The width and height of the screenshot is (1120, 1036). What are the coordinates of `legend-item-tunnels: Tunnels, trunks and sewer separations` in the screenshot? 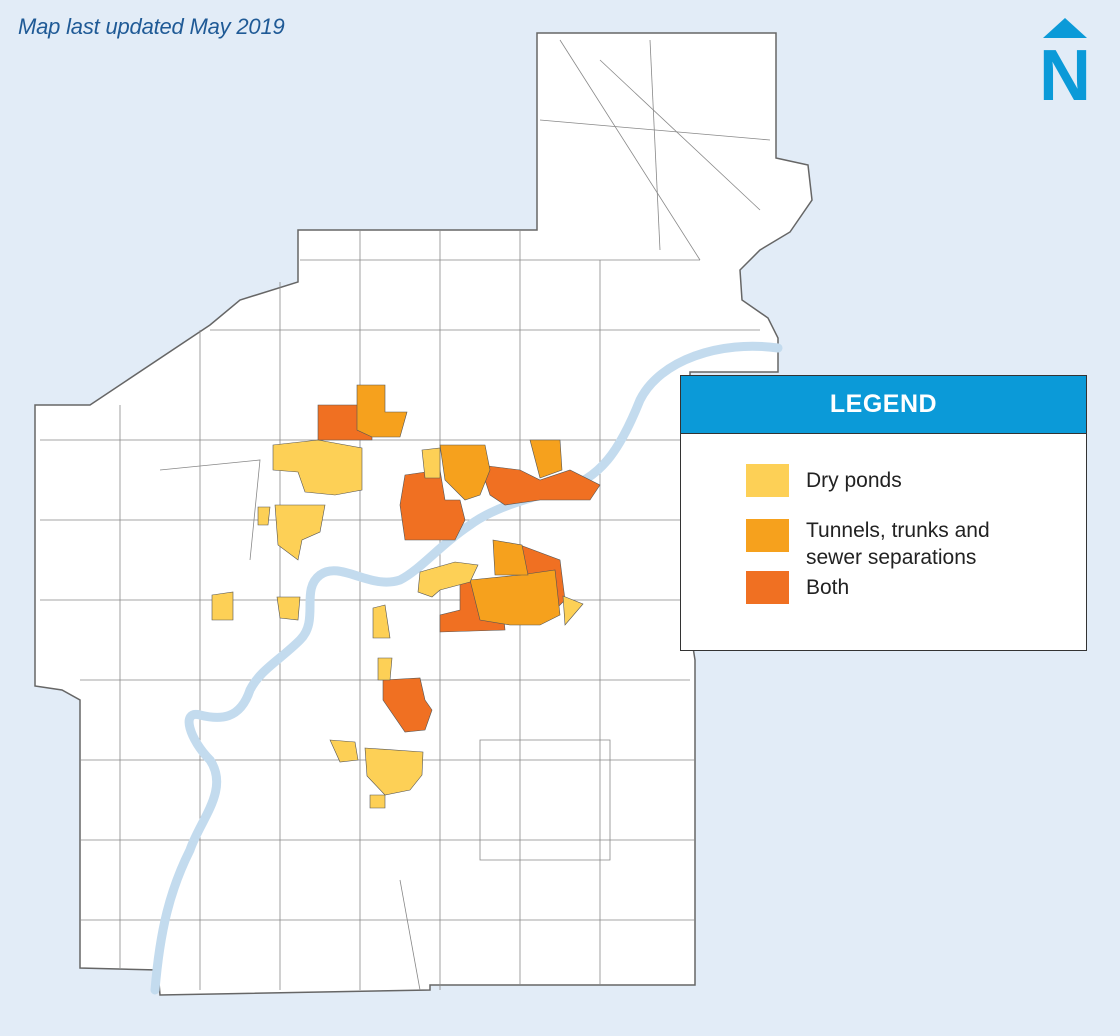 It's located at (886, 544).